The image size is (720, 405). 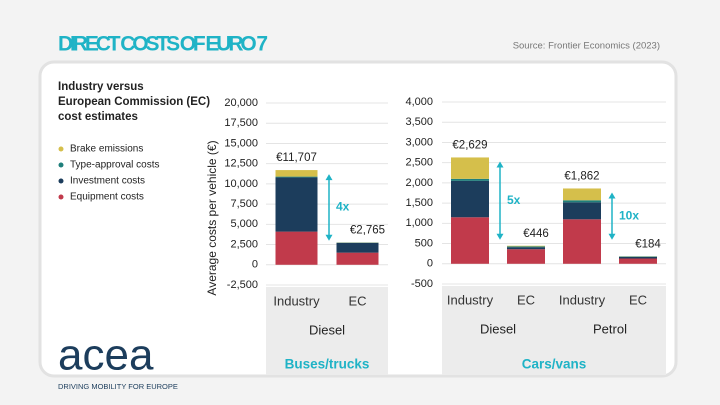 What do you see at coordinates (241, 184) in the screenshot?
I see `y-tick-label: 10,000` at bounding box center [241, 184].